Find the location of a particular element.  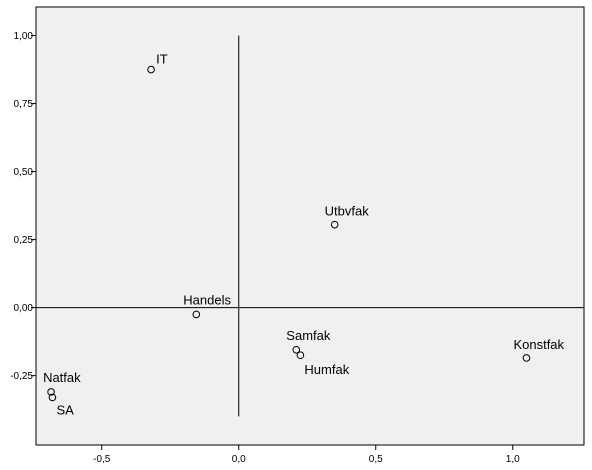

data-point-label: Utbvfak is located at coordinates (347, 211).